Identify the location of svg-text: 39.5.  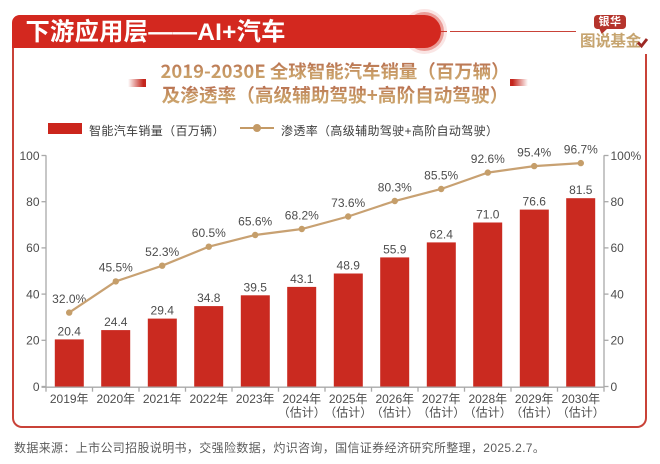
(256, 287).